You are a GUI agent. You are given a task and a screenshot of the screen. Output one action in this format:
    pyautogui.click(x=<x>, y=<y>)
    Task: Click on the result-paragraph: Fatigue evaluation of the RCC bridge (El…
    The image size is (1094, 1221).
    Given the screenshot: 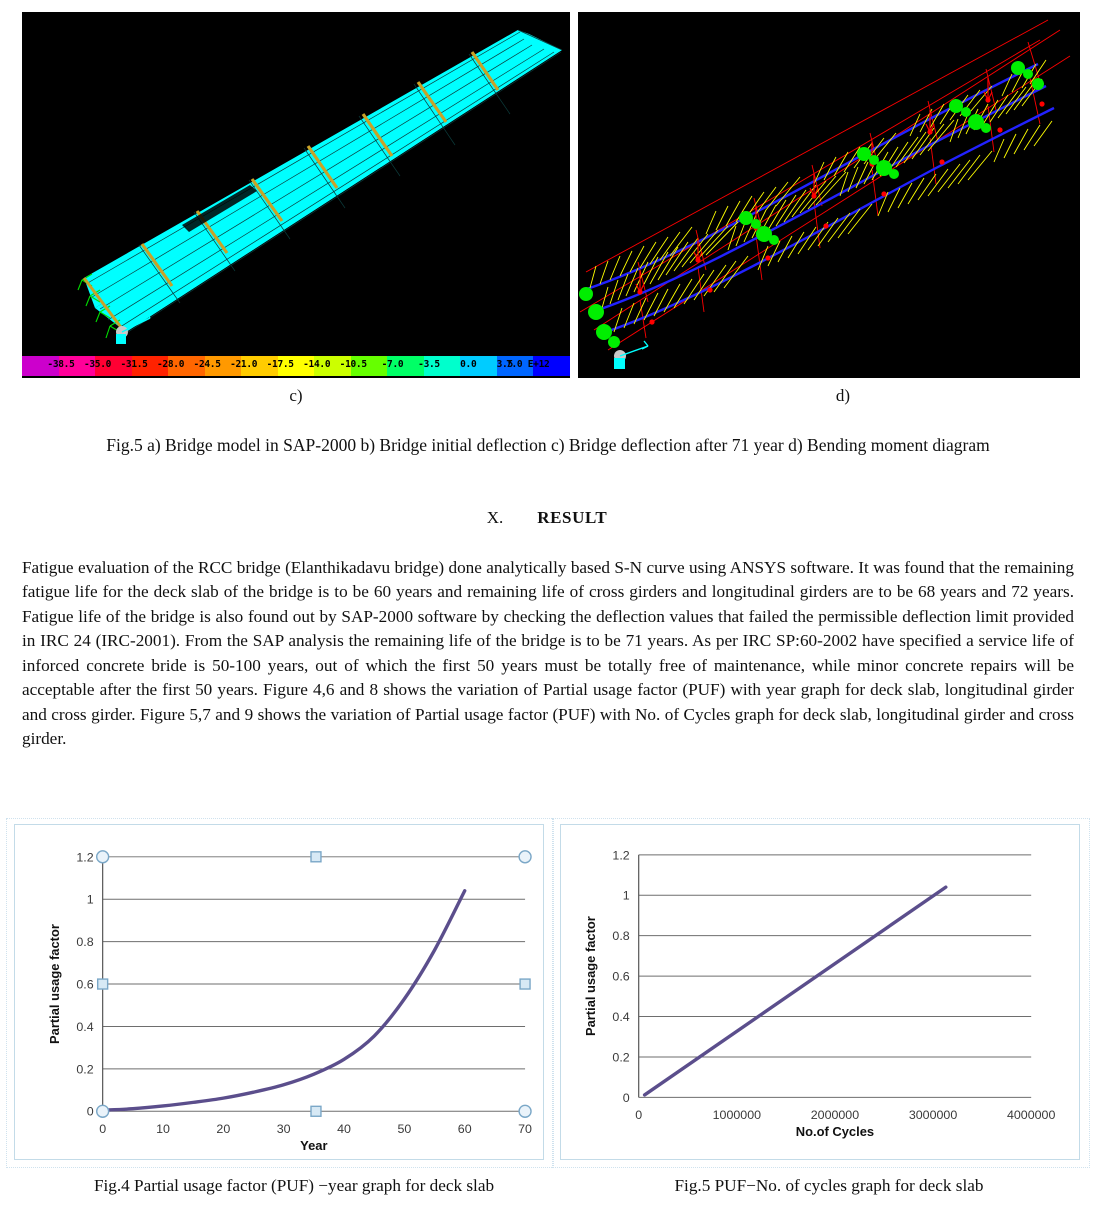 What is the action you would take?
    pyautogui.click(x=548, y=653)
    